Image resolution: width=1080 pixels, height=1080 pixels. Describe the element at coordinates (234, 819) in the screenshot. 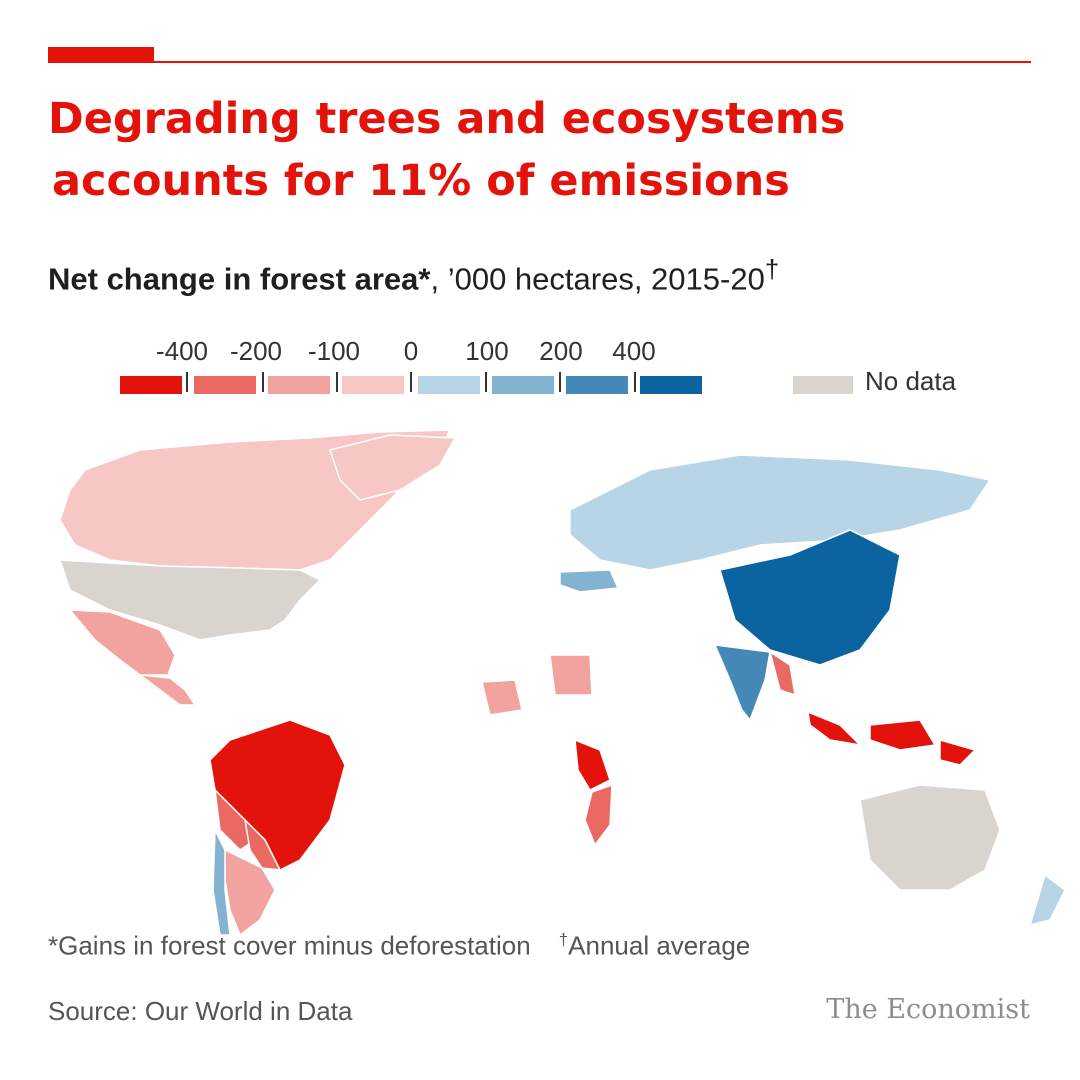

I see `country-bolivia` at that location.